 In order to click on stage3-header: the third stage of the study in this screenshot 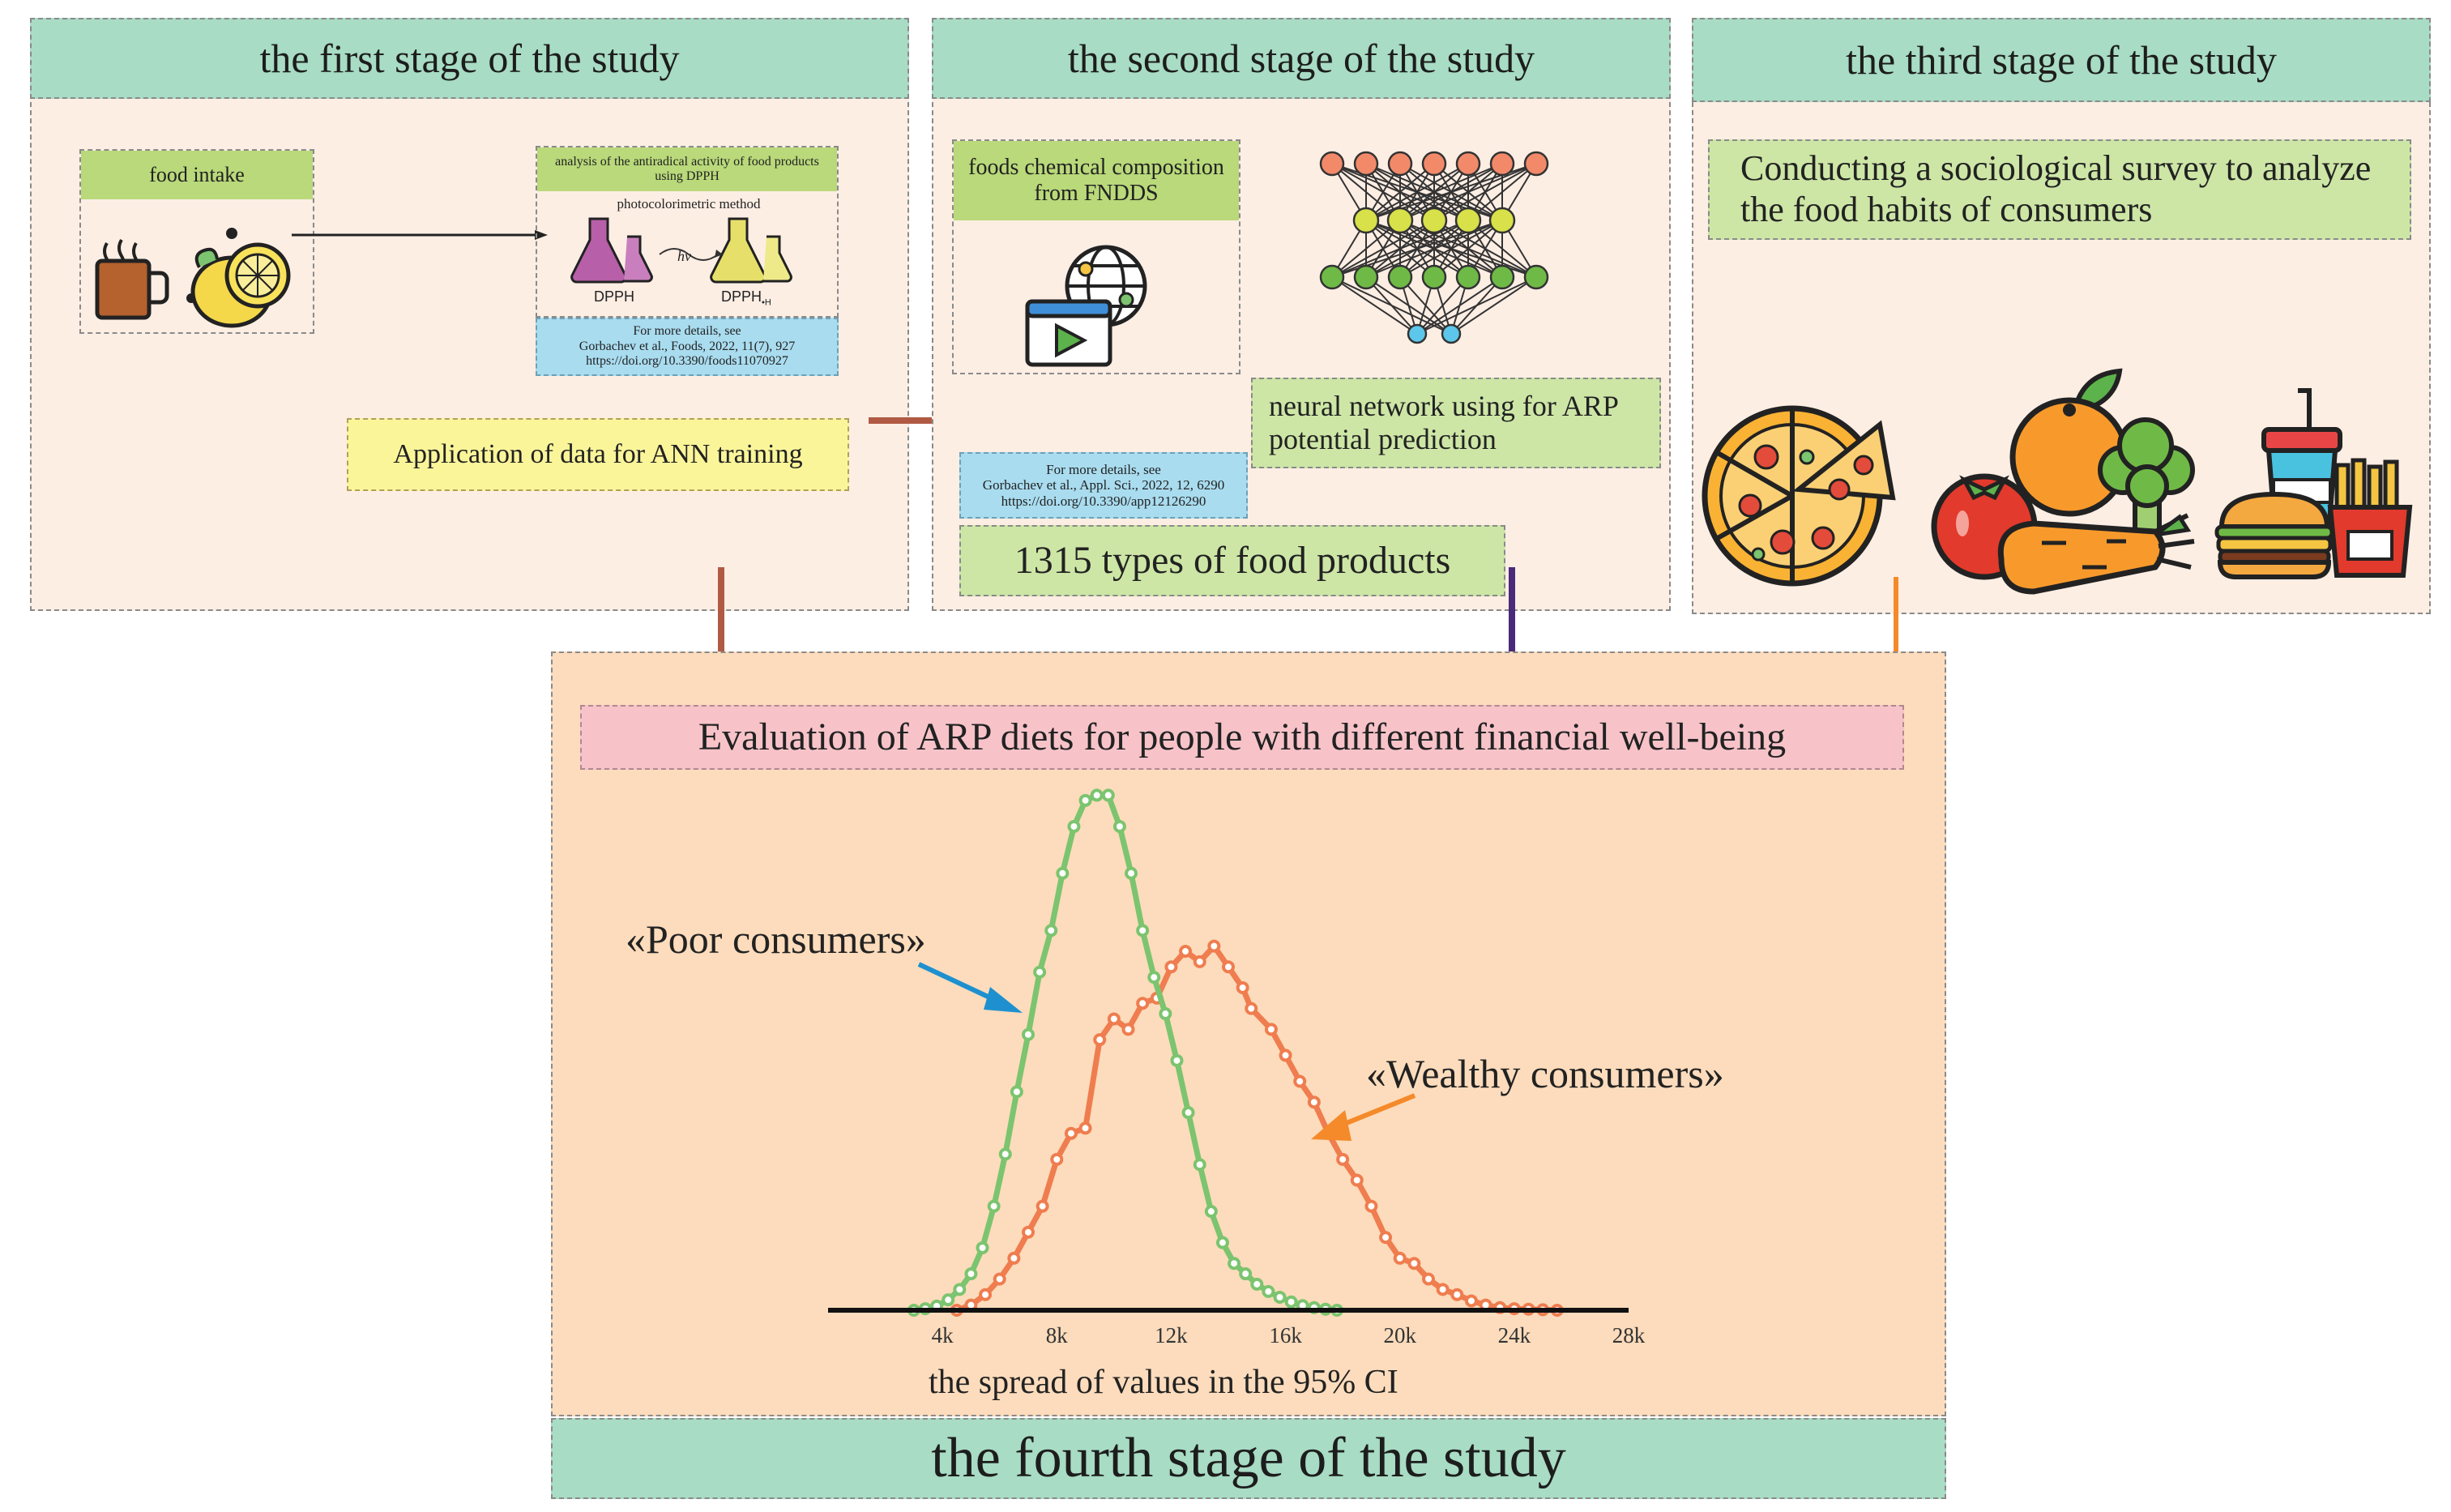, I will do `click(2061, 60)`.